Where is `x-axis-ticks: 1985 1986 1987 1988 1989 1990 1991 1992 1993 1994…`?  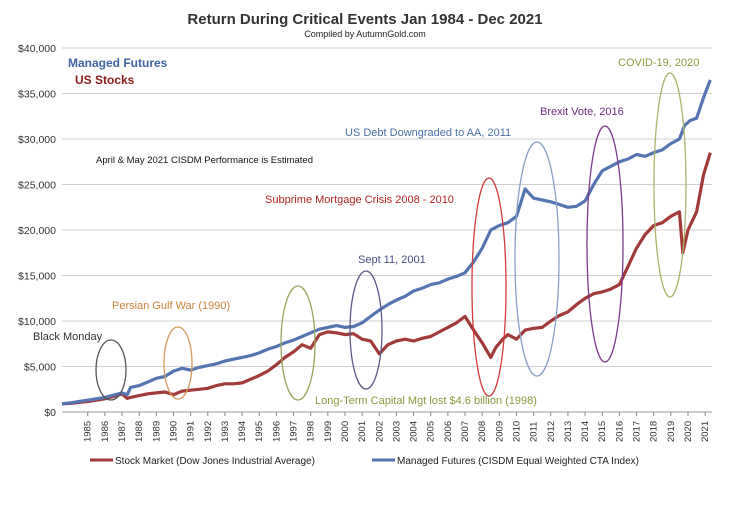
x-axis-ticks: 1985 1986 1987 1988 1989 1990 1991 1992 1993 1994… is located at coordinates (397, 427).